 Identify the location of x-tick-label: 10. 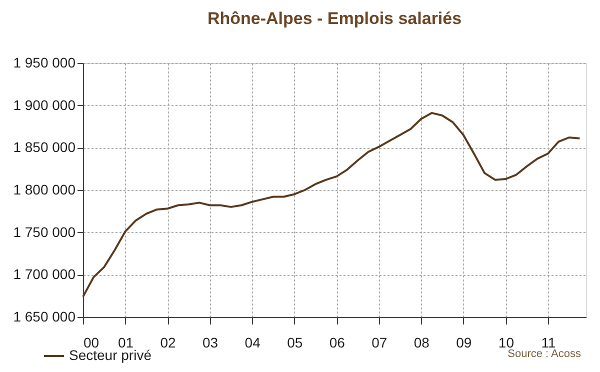
(506, 342).